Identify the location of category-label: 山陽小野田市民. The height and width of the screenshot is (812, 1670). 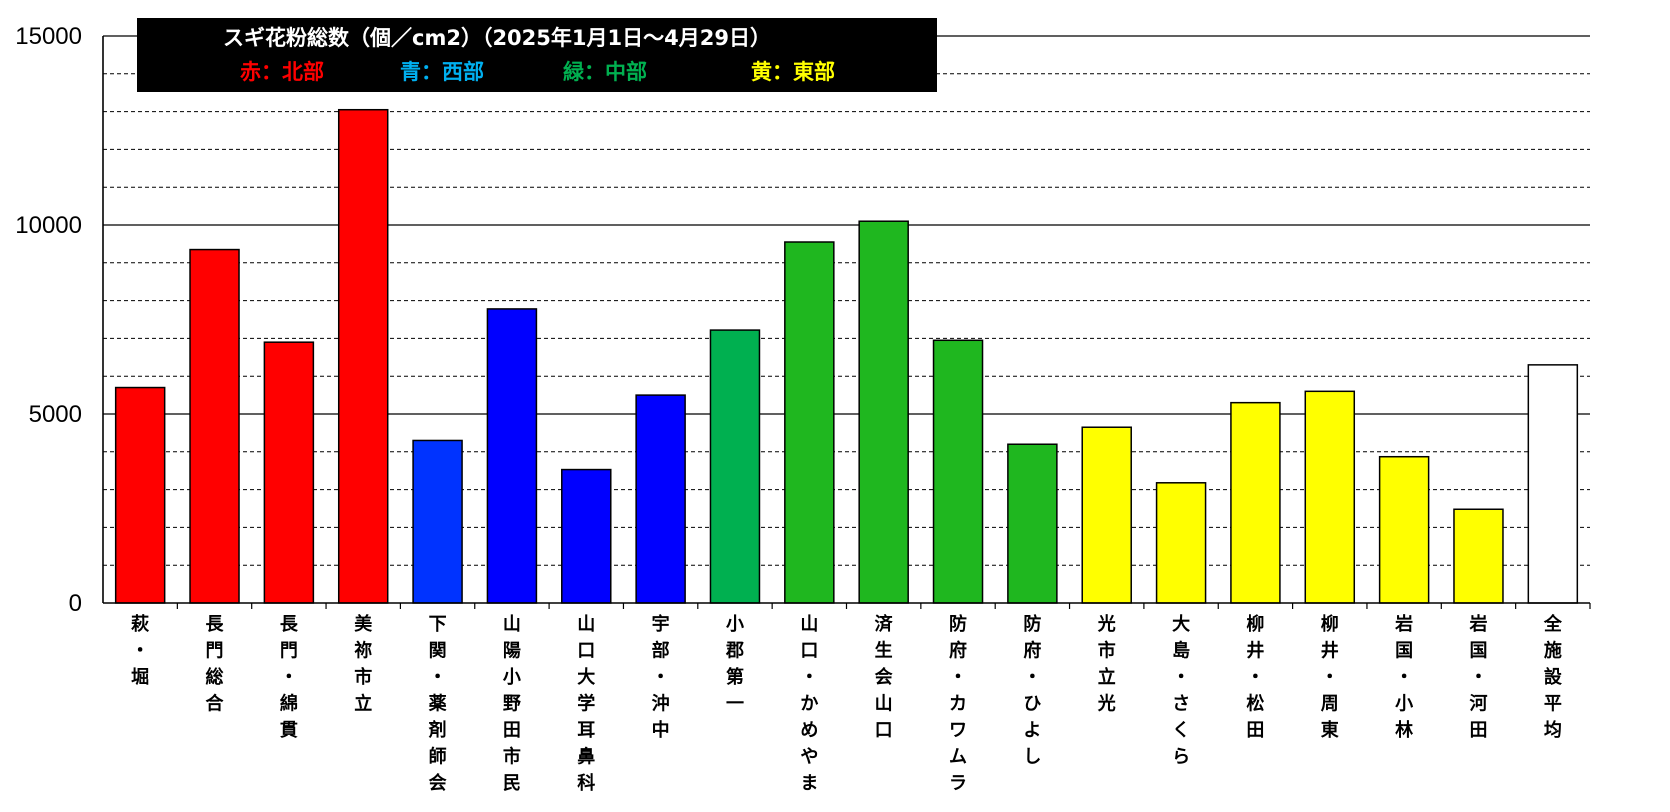
(512, 704).